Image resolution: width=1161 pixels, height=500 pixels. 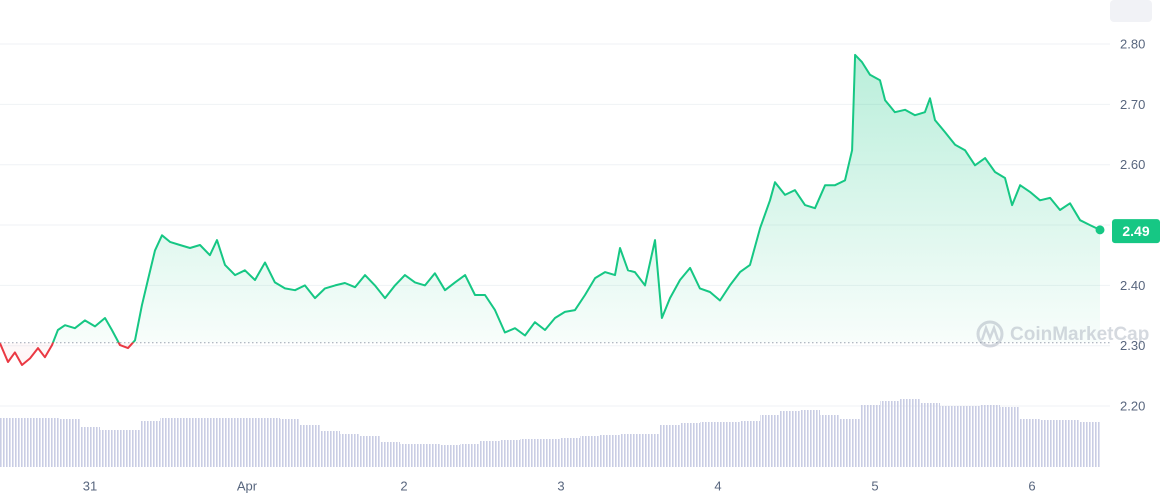 What do you see at coordinates (1031, 485) in the screenshot?
I see `x-tick-label: 6` at bounding box center [1031, 485].